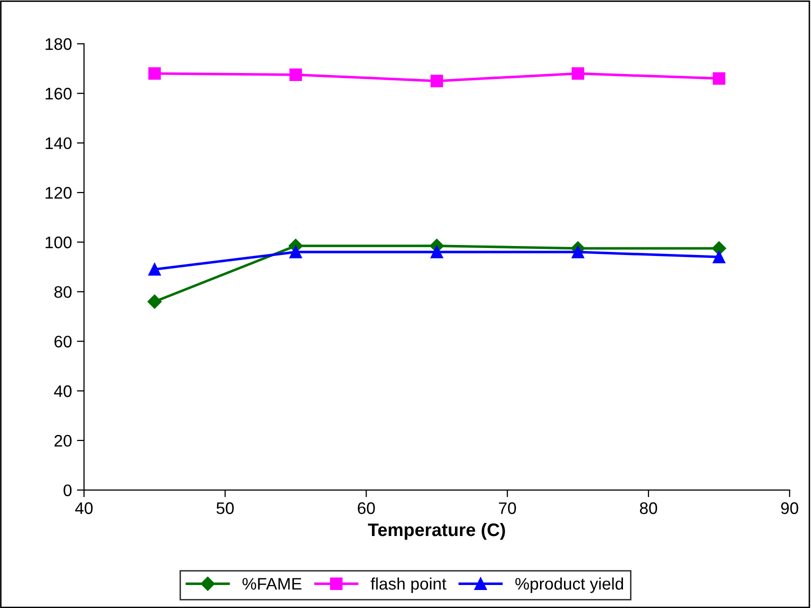 This screenshot has height=608, width=811. Describe the element at coordinates (408, 585) in the screenshot. I see `legend-label: flash point` at that location.